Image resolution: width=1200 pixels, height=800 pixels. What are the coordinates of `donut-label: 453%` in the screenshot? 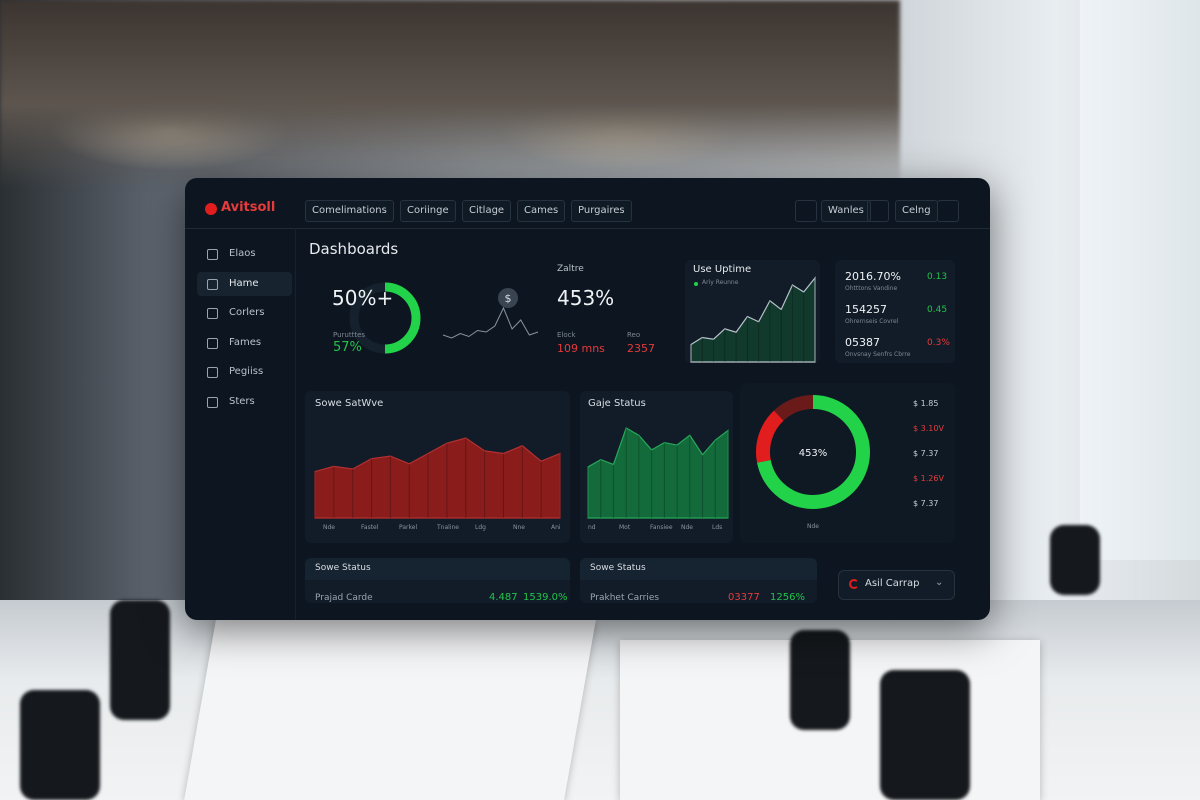 It's located at (813, 453).